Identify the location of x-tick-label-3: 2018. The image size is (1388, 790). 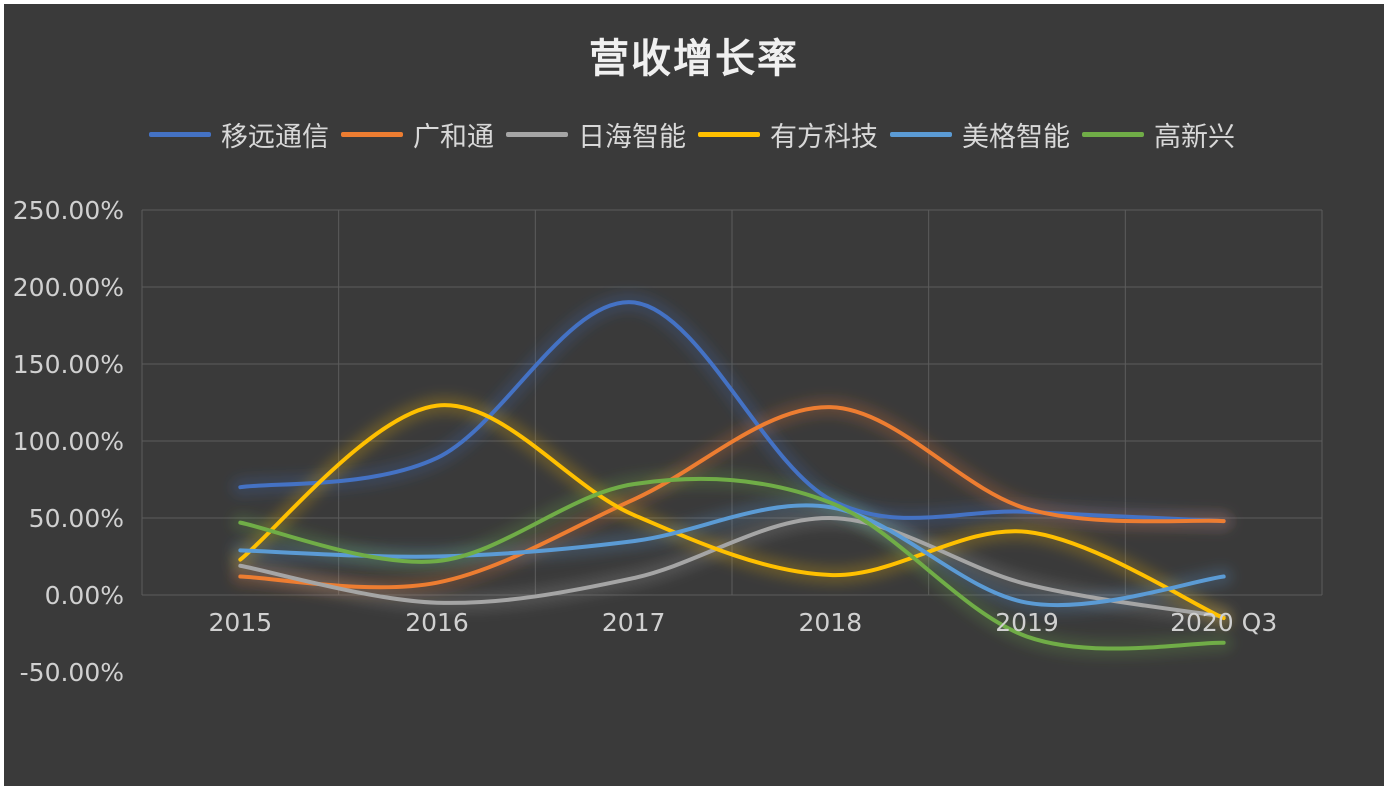
(831, 622).